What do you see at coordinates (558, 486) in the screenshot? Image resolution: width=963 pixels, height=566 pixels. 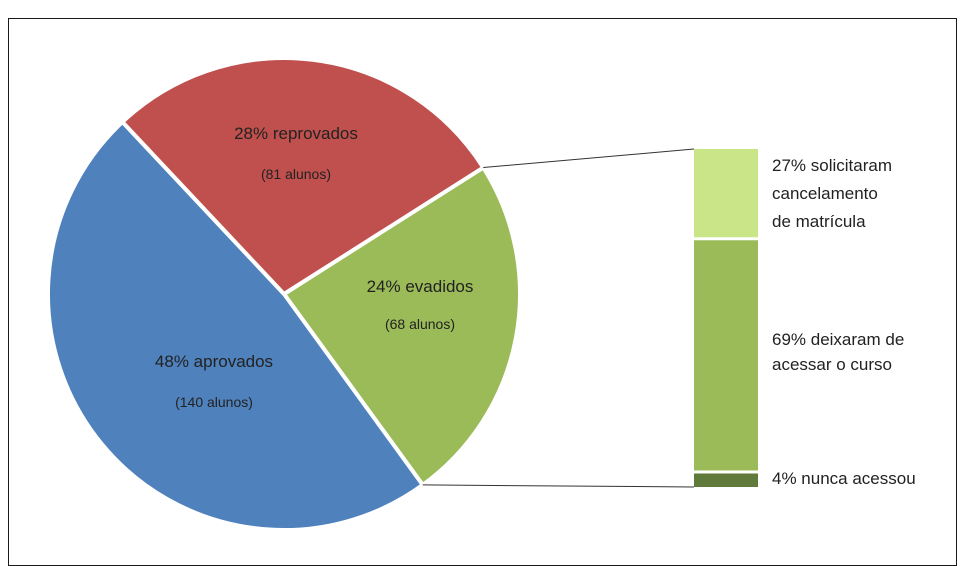 I see `connector-line-bottom` at bounding box center [558, 486].